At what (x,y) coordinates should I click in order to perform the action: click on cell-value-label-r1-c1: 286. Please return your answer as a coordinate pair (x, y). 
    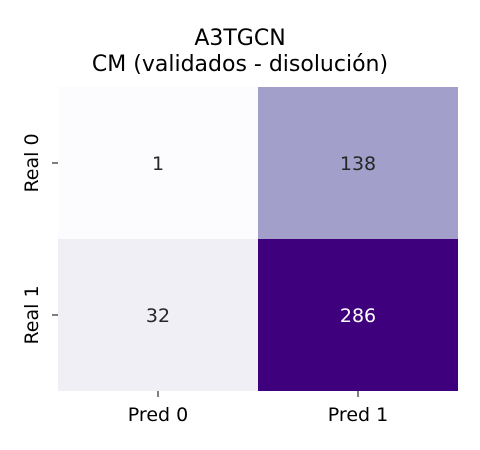
    Looking at the image, I should click on (358, 316).